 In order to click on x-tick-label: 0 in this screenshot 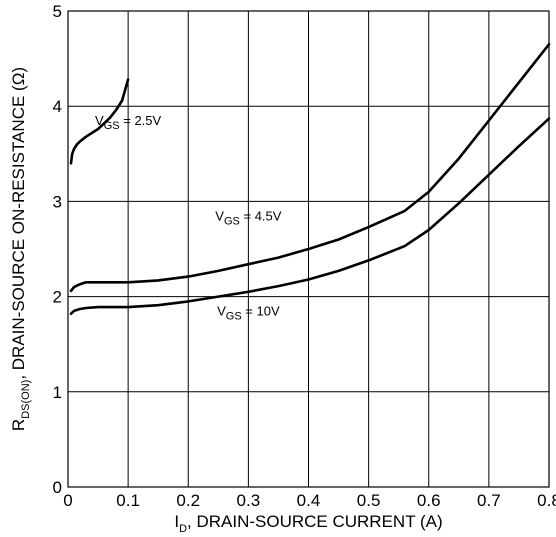, I will do `click(67, 500)`.